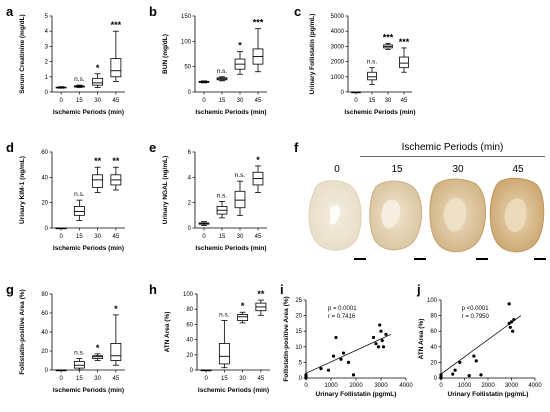 Image resolution: width=550 pixels, height=412 pixels. I want to click on panel-label: i, so click(282, 289).